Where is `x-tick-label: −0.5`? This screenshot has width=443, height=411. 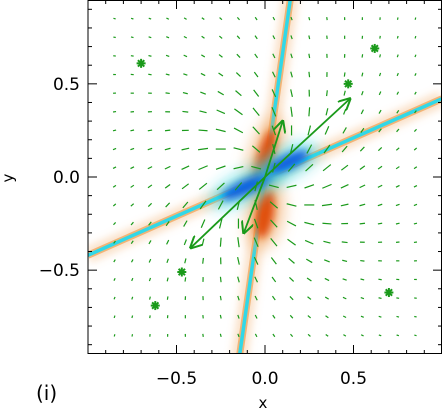
x-tick-label: −0.5 is located at coordinates (176, 379).